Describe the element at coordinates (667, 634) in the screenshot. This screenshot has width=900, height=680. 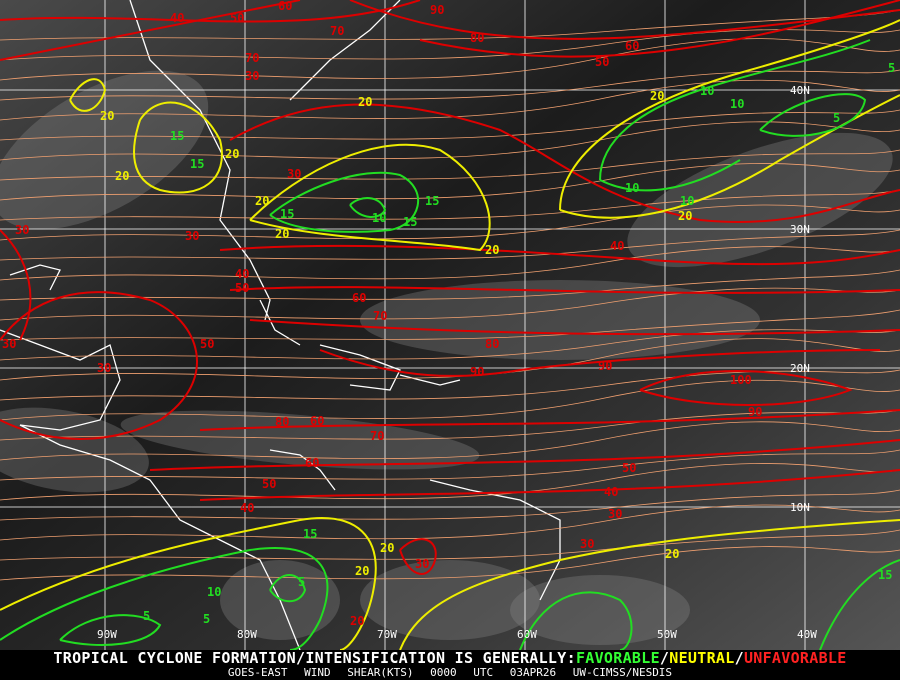
I see `longitude-label: 50W` at that location.